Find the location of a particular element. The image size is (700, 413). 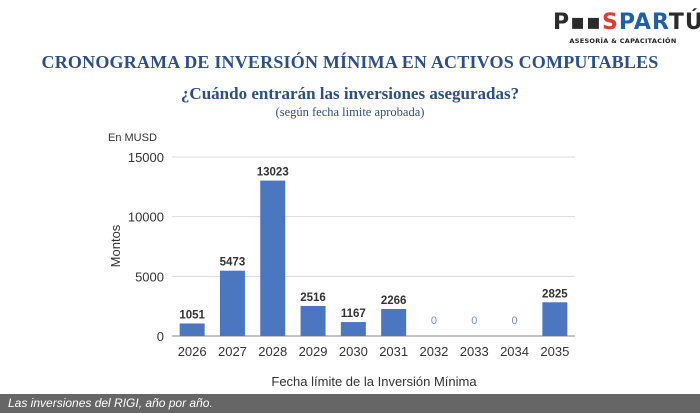

logo-wordmark: P▪▪SPARTÚ is located at coordinates (626, 23).